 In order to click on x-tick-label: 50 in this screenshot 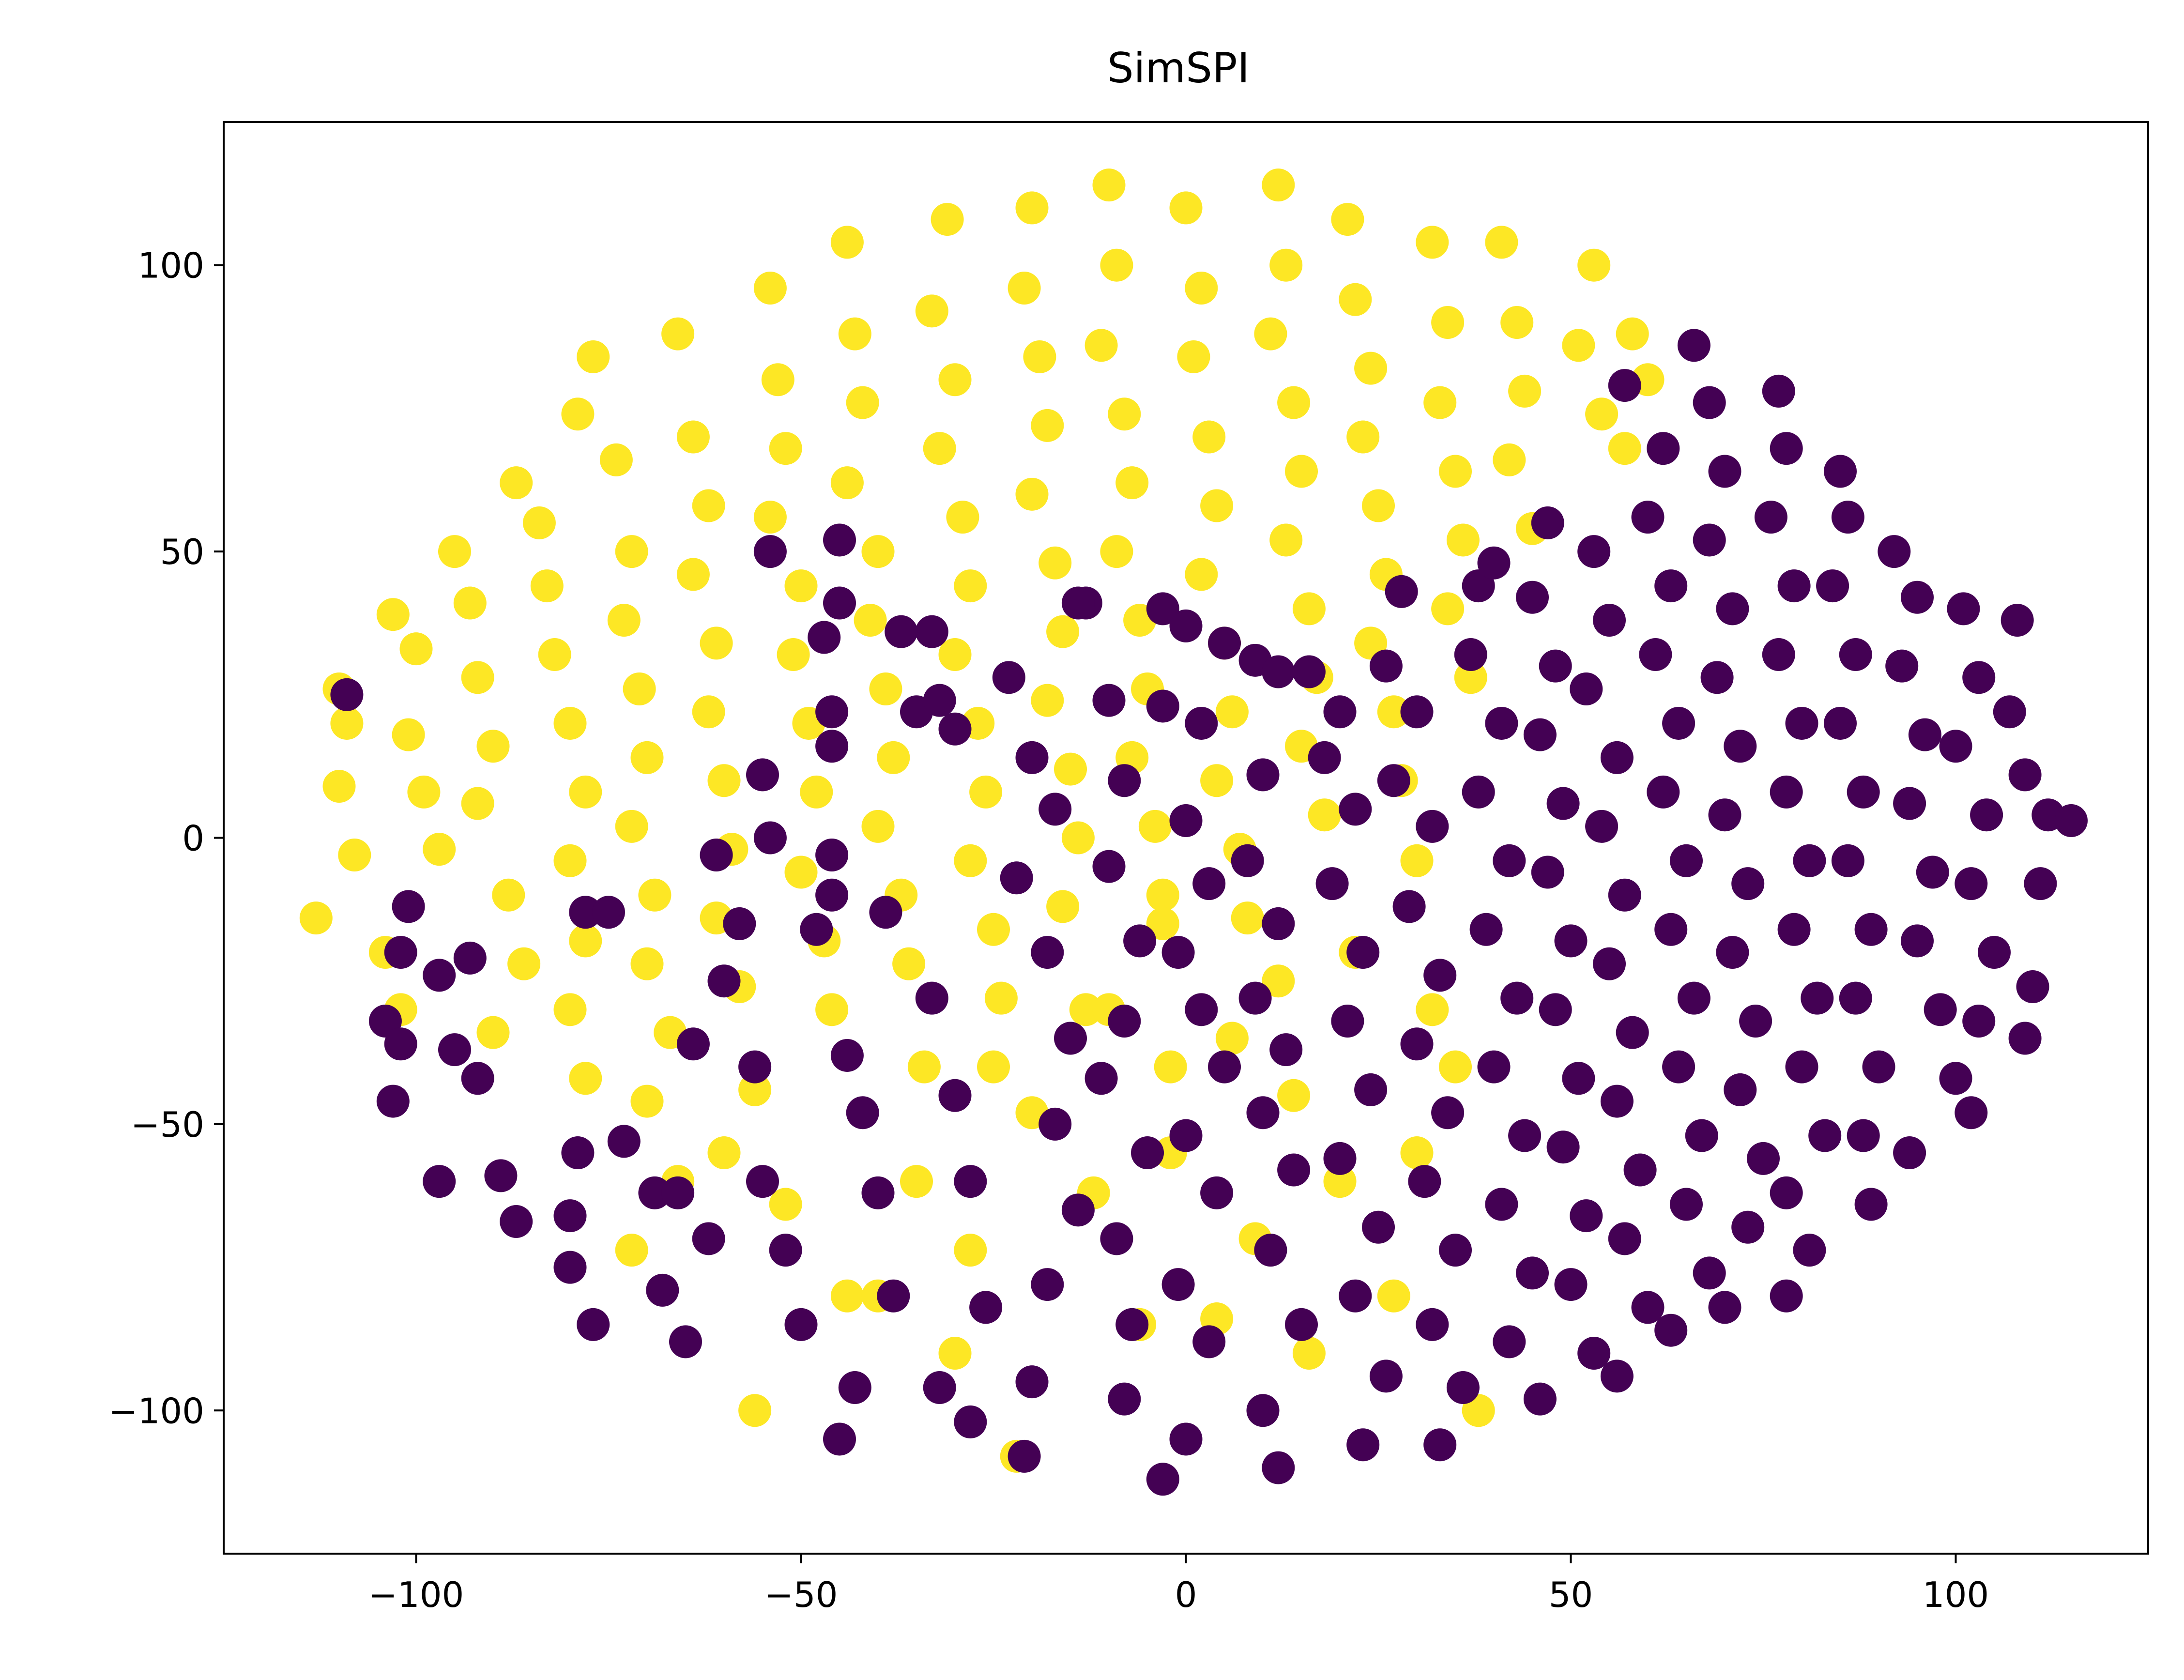, I will do `click(1571, 1595)`.